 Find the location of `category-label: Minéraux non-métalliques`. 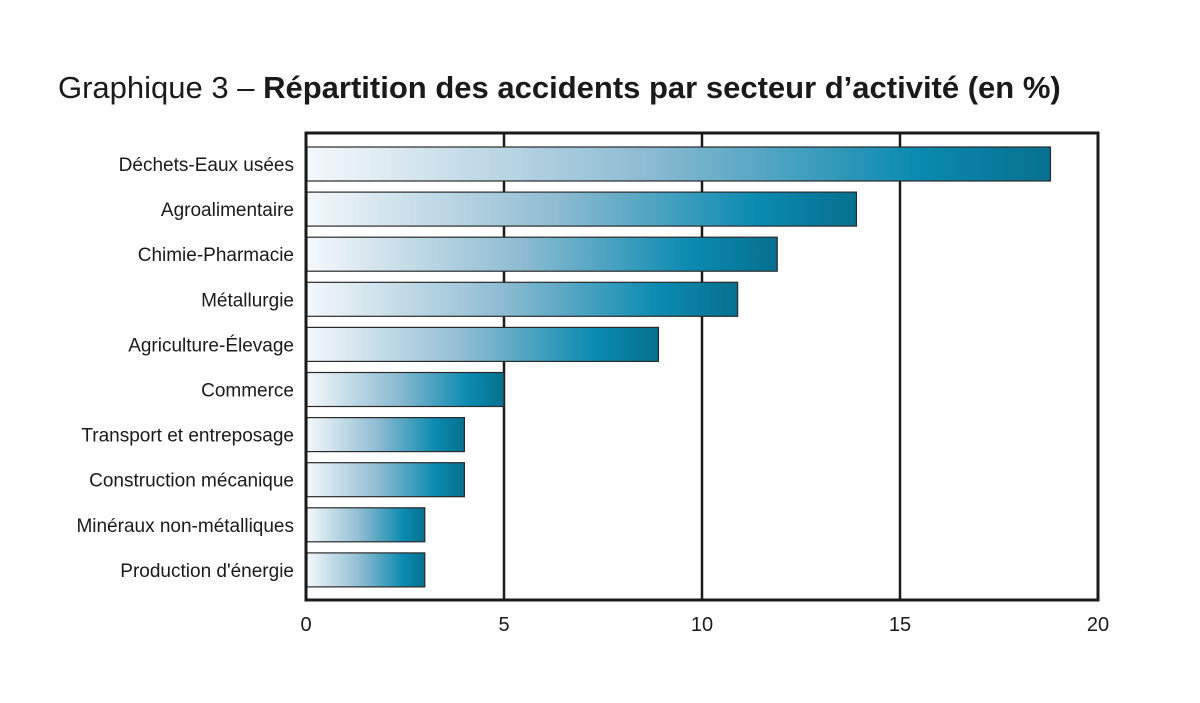

category-label: Minéraux non-métalliques is located at coordinates (185, 526).